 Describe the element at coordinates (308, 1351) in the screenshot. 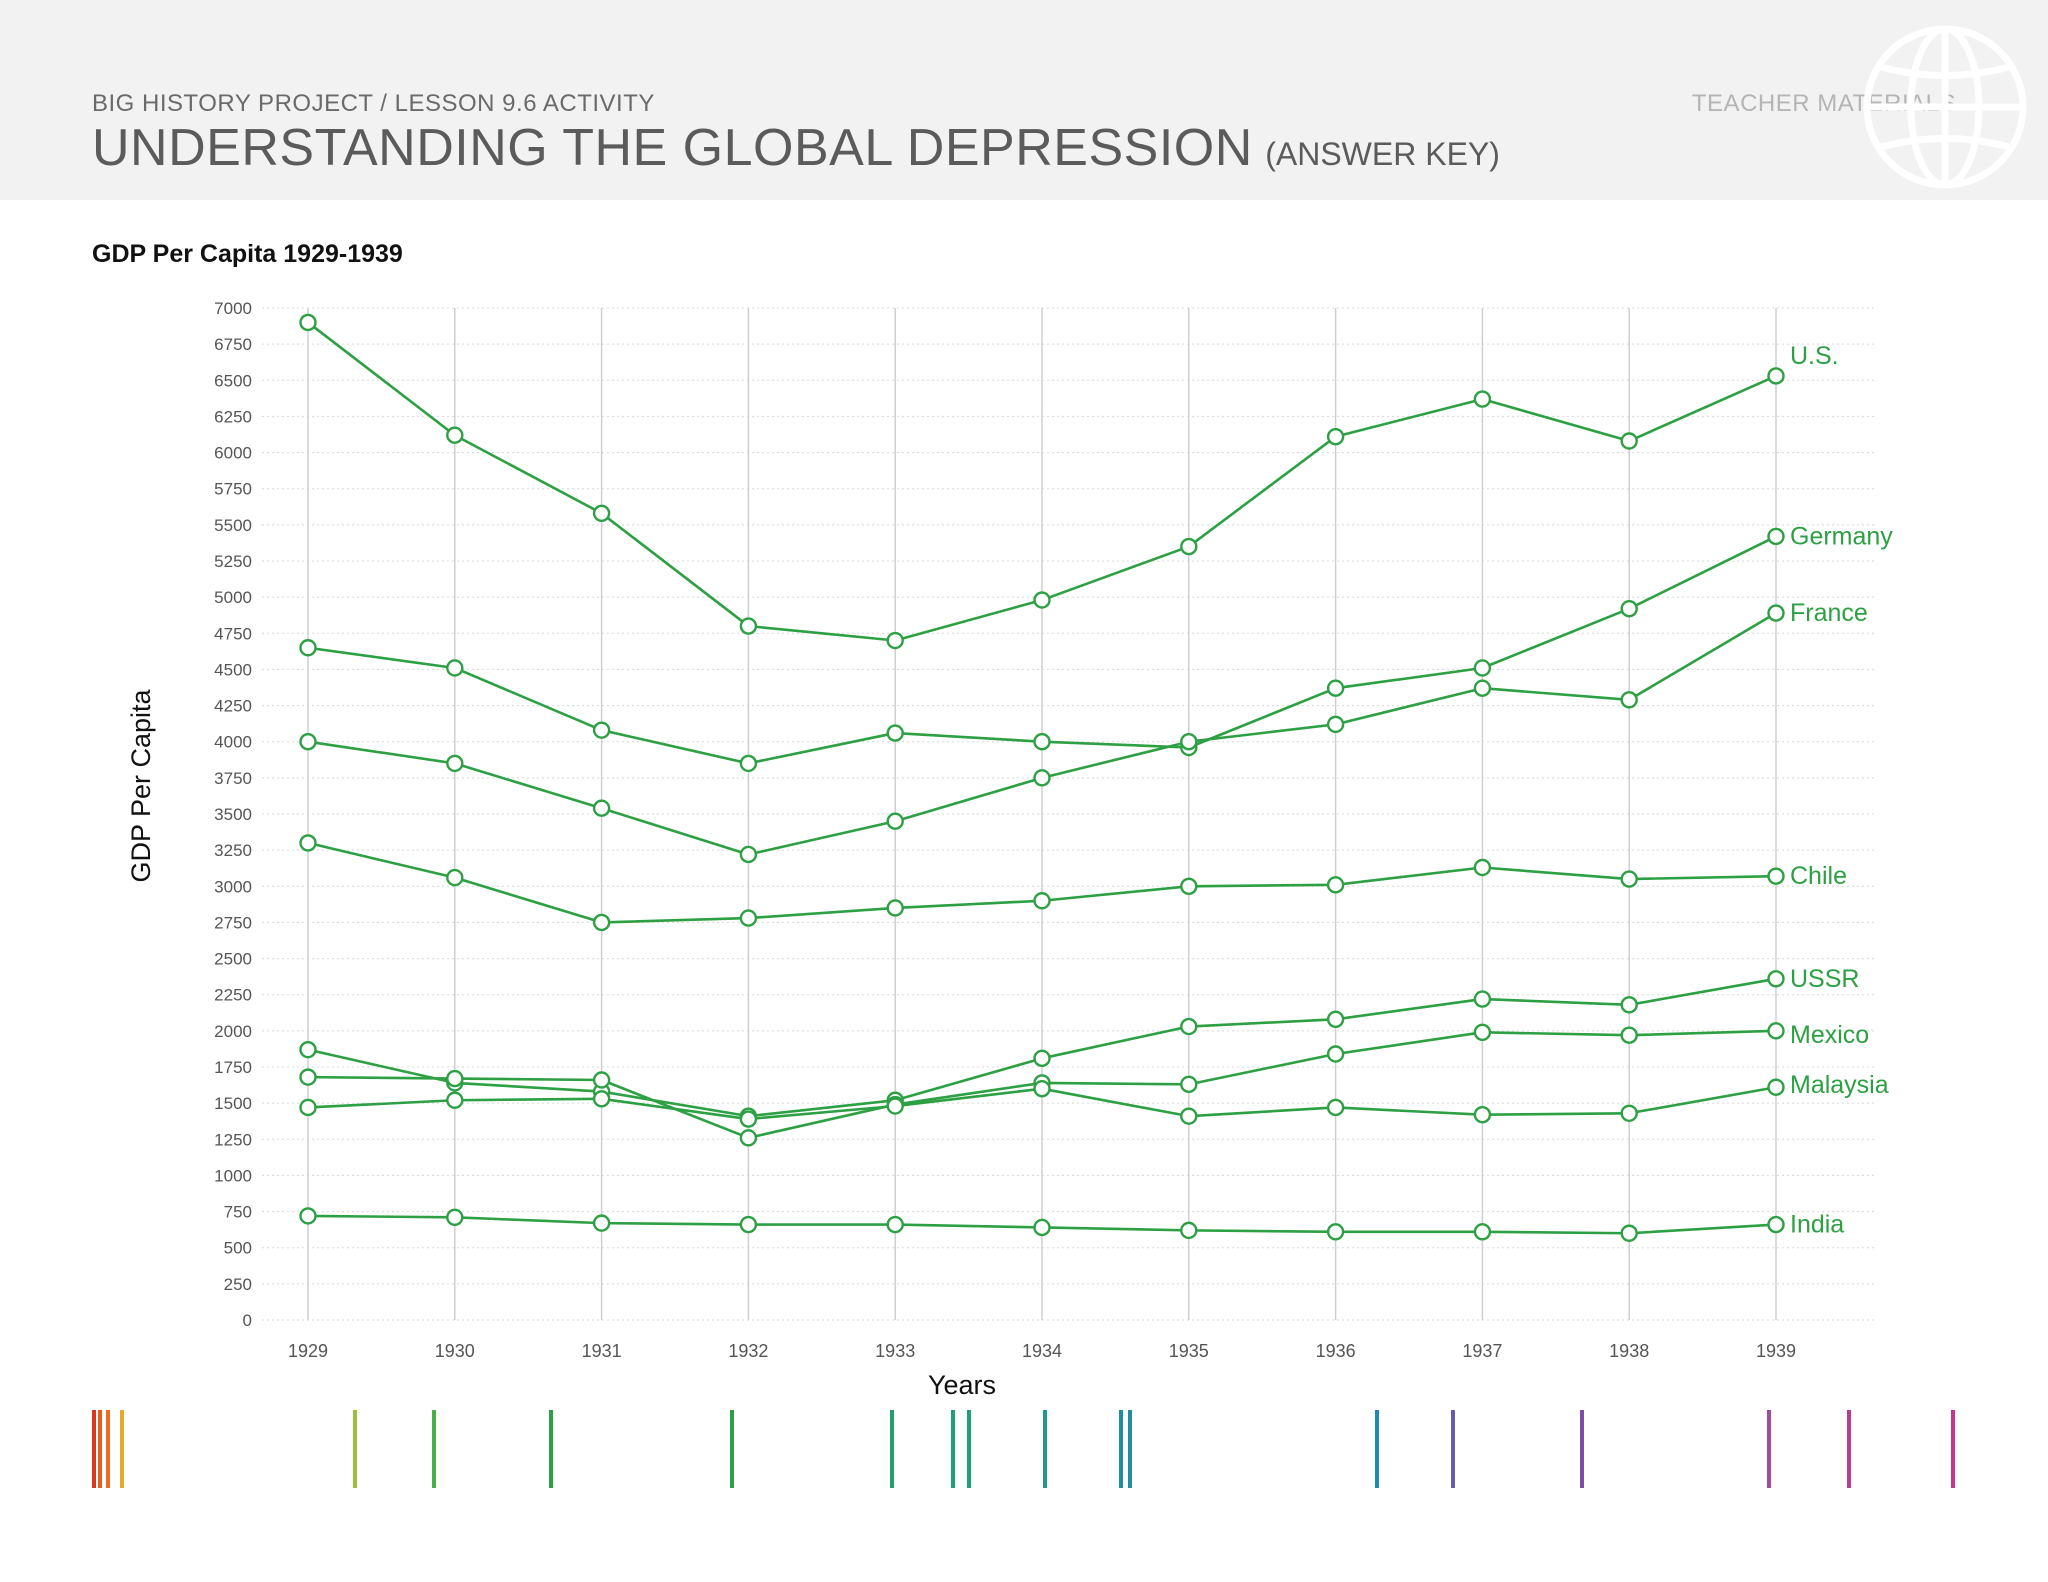

I see `x-tick-label: 1929` at that location.